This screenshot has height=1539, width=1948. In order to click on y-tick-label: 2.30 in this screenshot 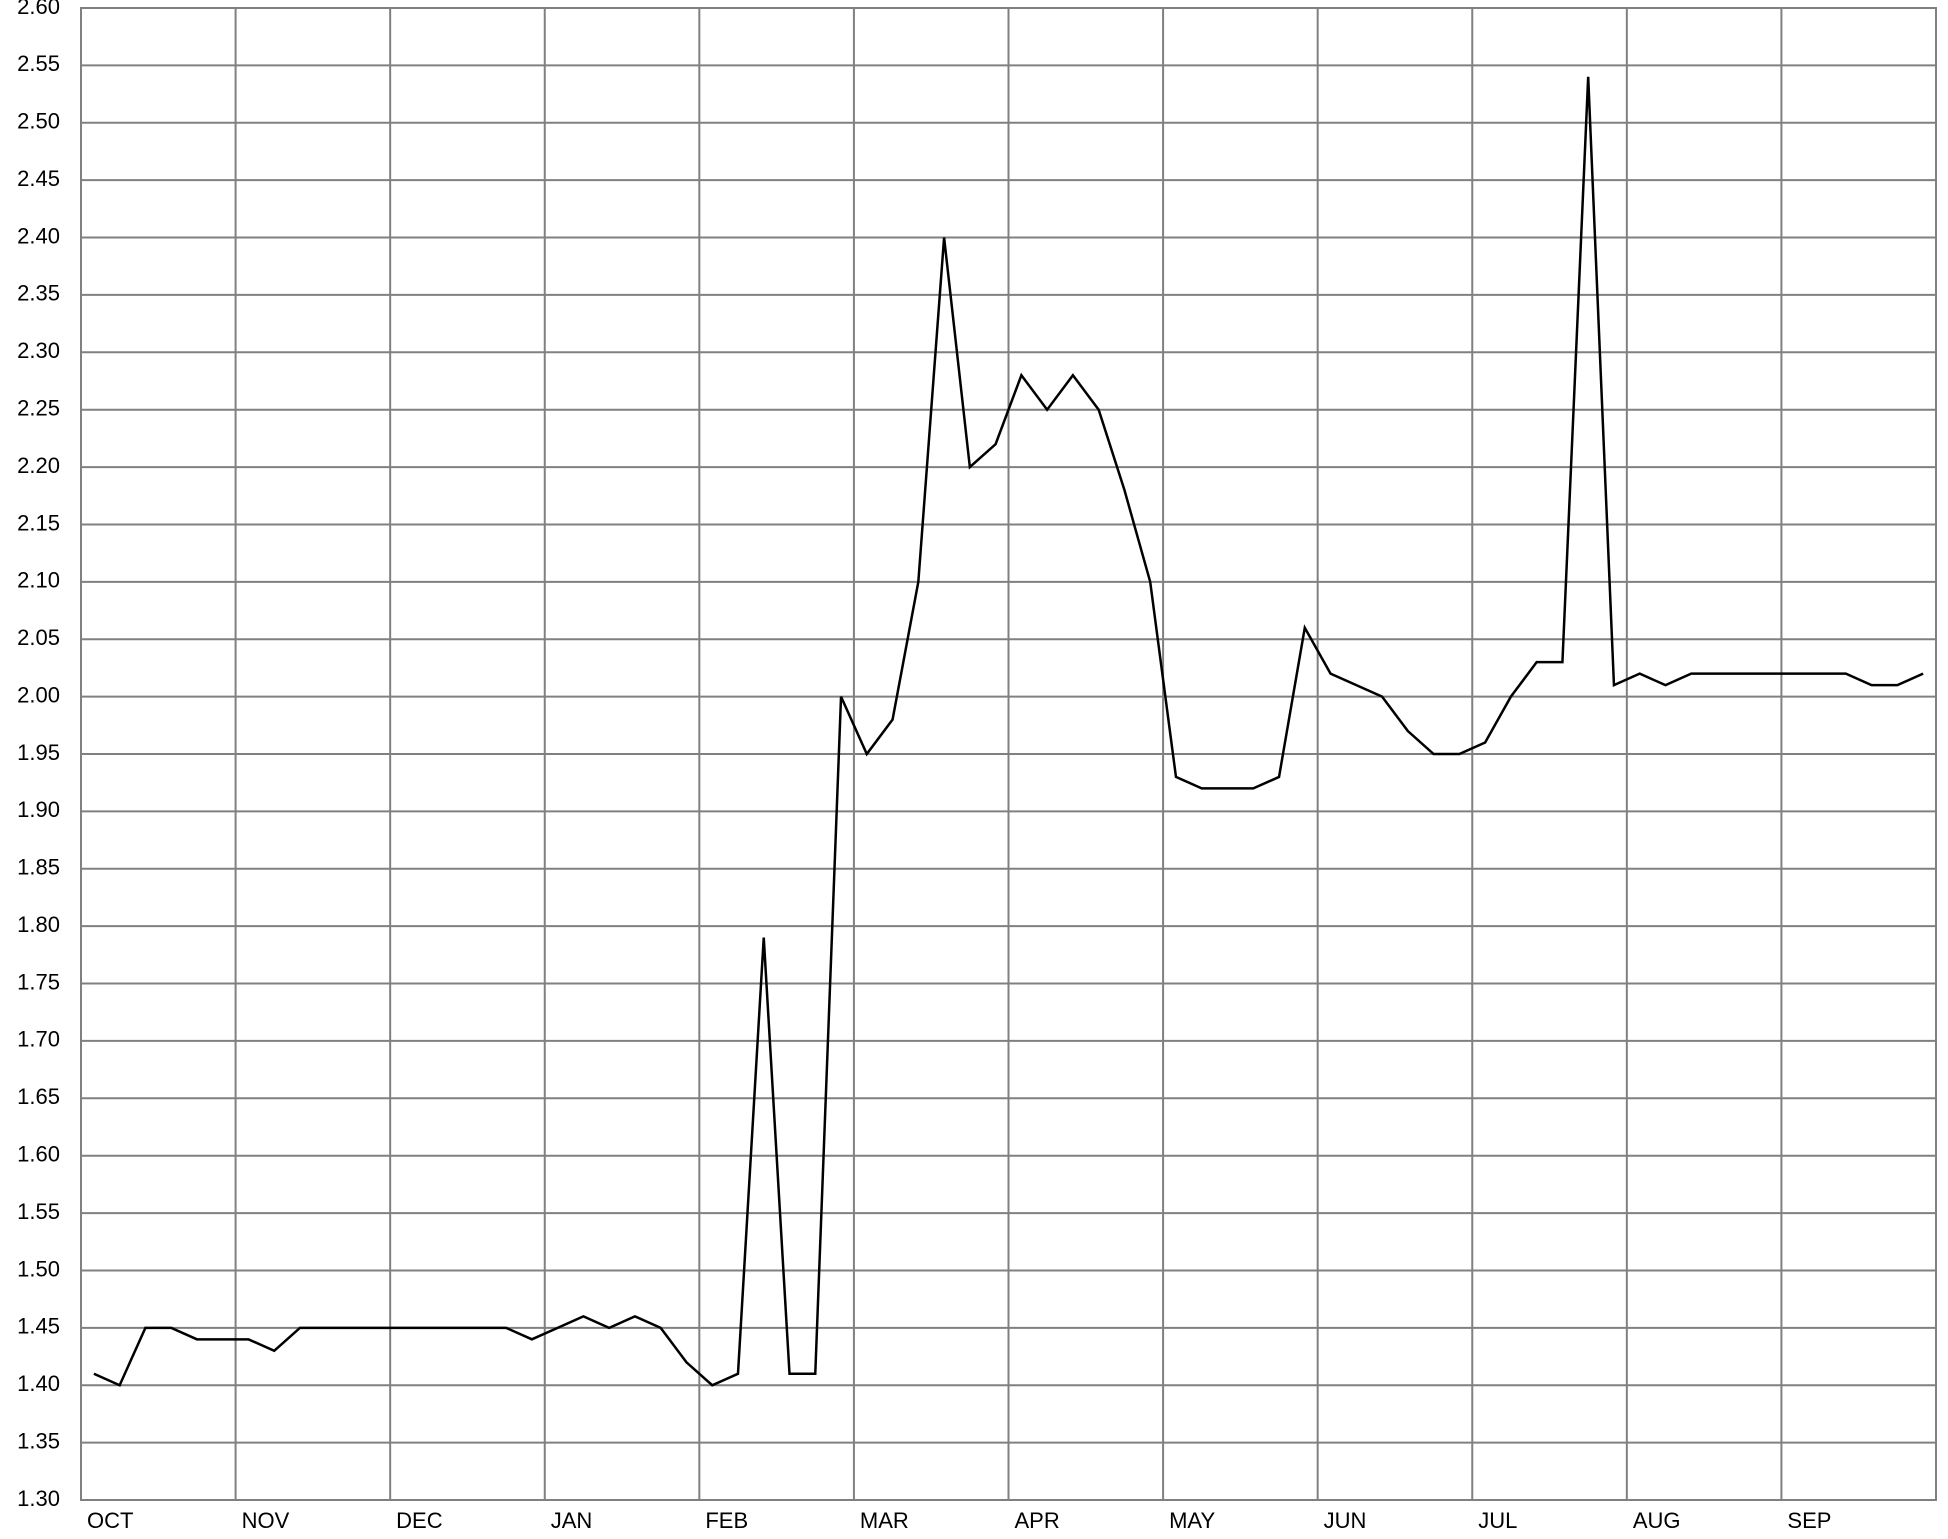, I will do `click(38, 350)`.